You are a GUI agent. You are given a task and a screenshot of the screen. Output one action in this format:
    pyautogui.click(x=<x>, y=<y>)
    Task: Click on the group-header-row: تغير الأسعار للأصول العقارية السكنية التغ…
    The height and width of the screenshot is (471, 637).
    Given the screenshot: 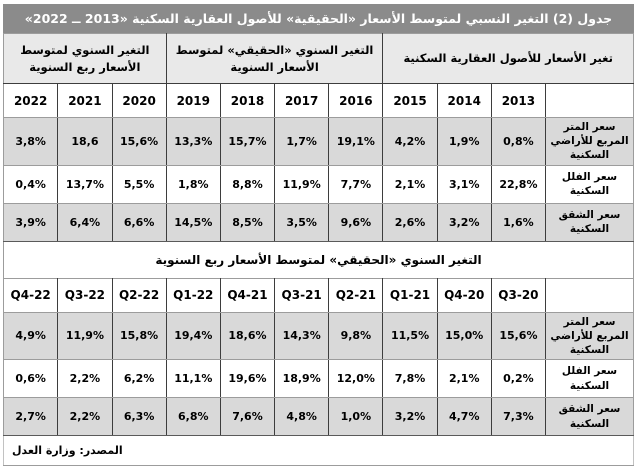 What is the action you would take?
    pyautogui.click(x=318, y=58)
    